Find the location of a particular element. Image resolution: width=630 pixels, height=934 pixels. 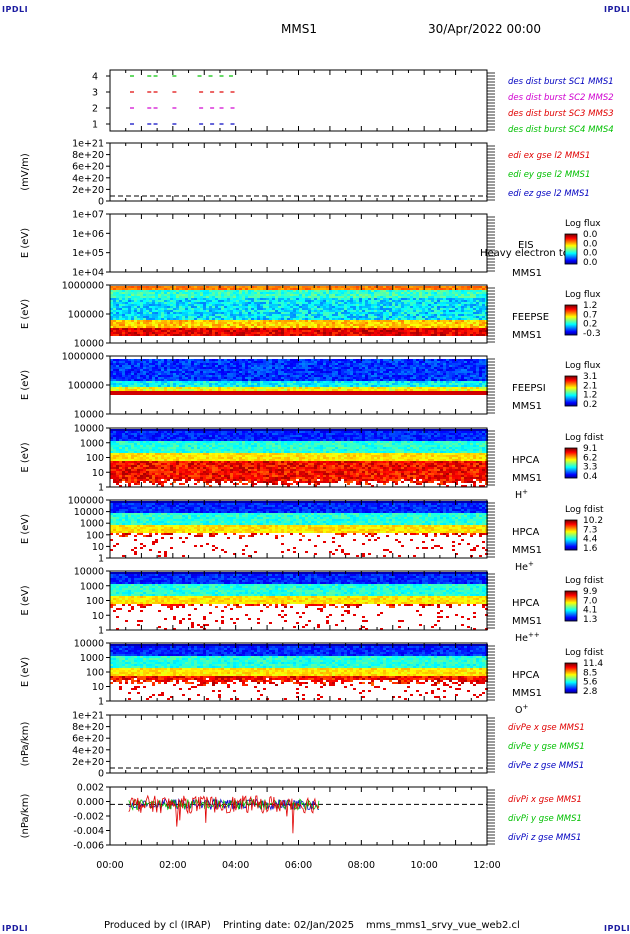

edi-ytick-label: 8e+20 is located at coordinates (88, 155).